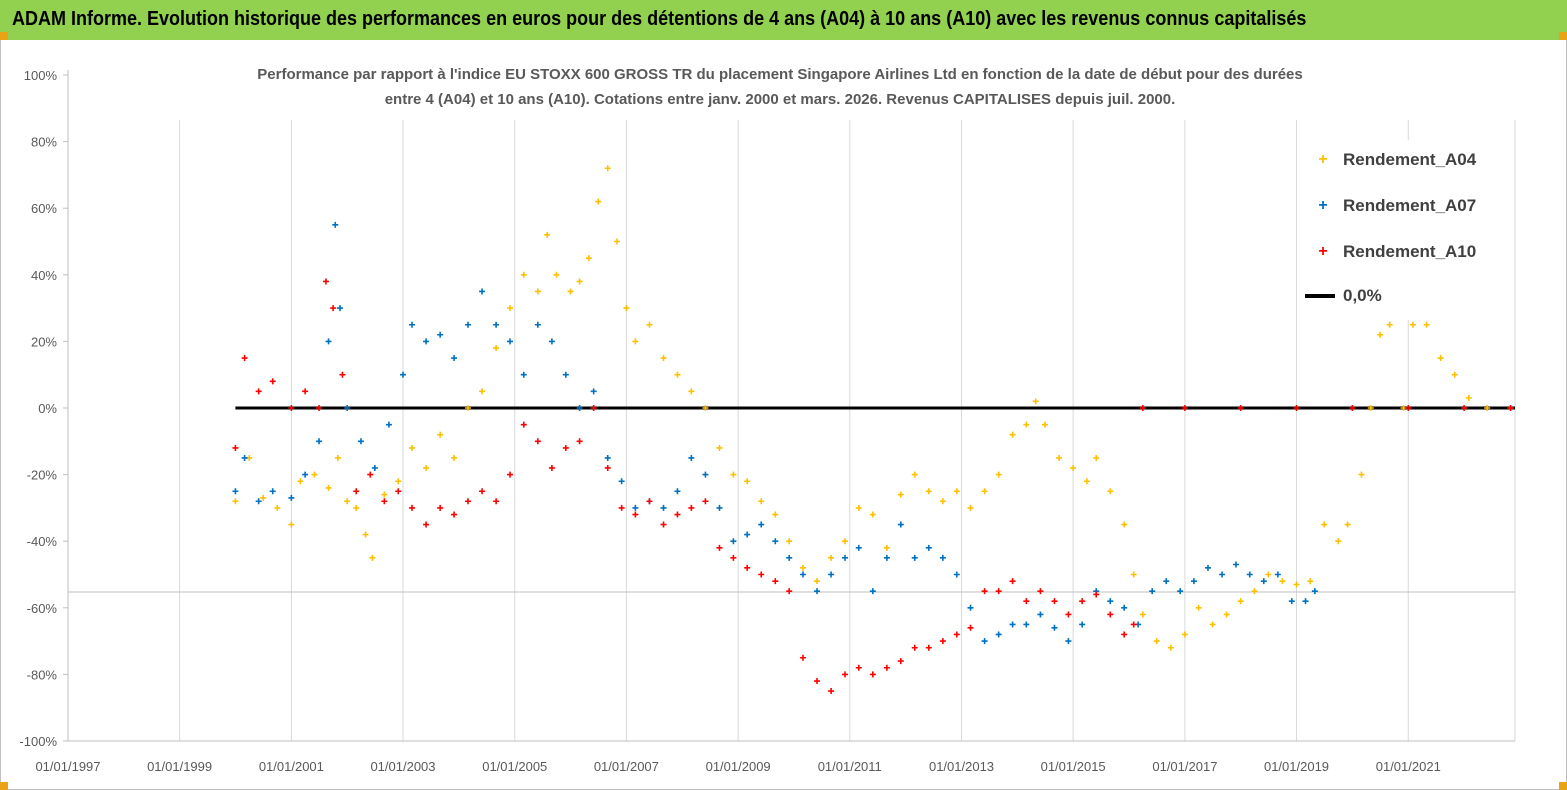 The width and height of the screenshot is (1567, 790). What do you see at coordinates (44, 142) in the screenshot?
I see `y-tick-label: 80%` at bounding box center [44, 142].